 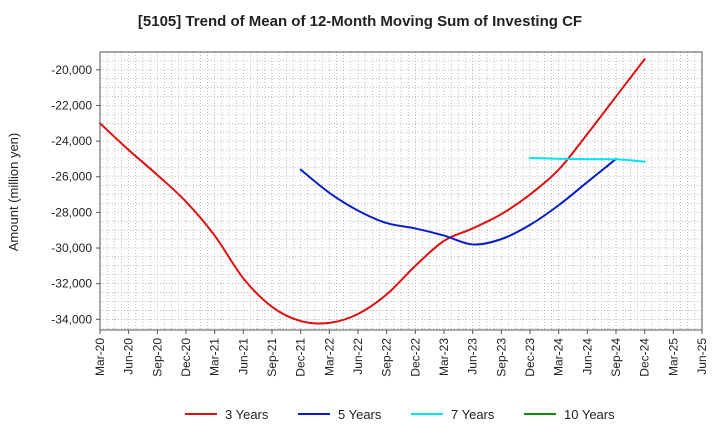 I want to click on x-tick-label: Jun-25, so click(x=702, y=356).